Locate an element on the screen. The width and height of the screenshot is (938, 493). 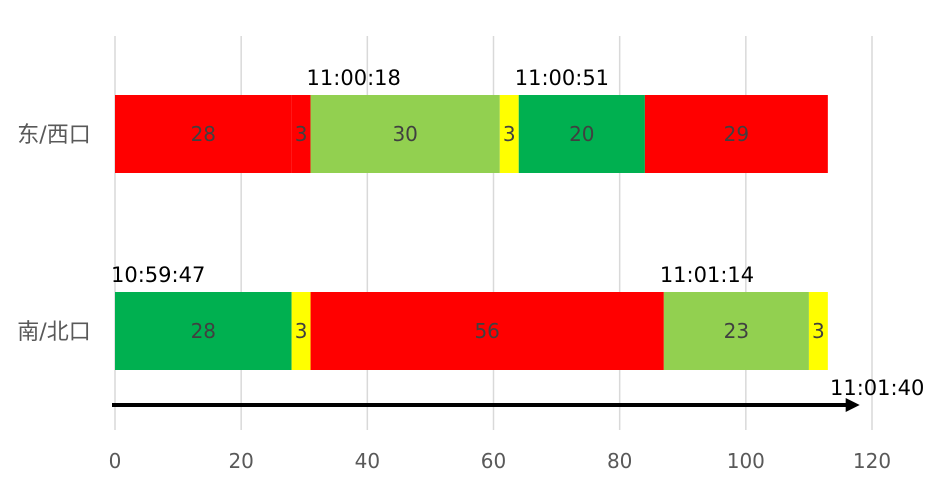
segment-label-r1-s3: 23 is located at coordinates (736, 331).